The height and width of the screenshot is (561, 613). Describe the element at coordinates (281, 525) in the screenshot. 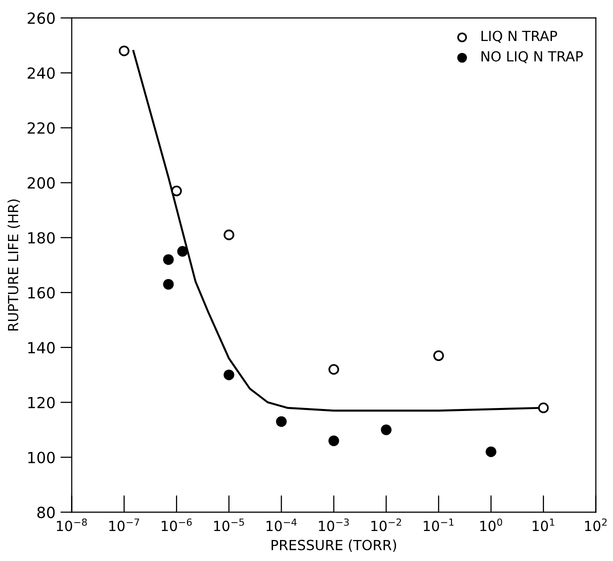

I see `x-tick-label: 10$^{−4}$` at that location.